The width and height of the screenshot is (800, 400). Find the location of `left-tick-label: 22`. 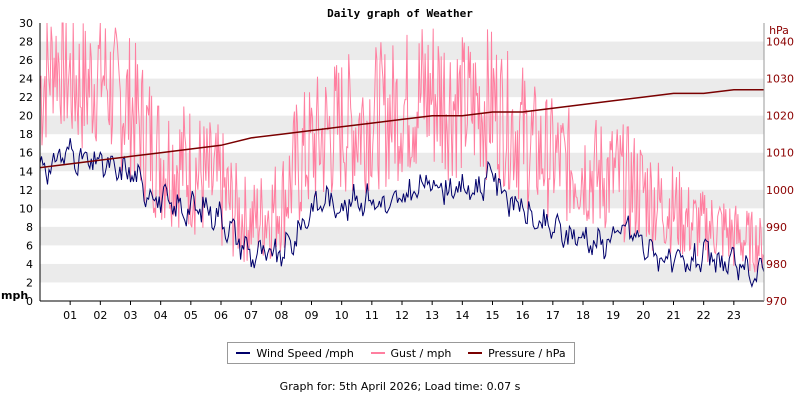

left-tick-label: 22 is located at coordinates (26, 97).